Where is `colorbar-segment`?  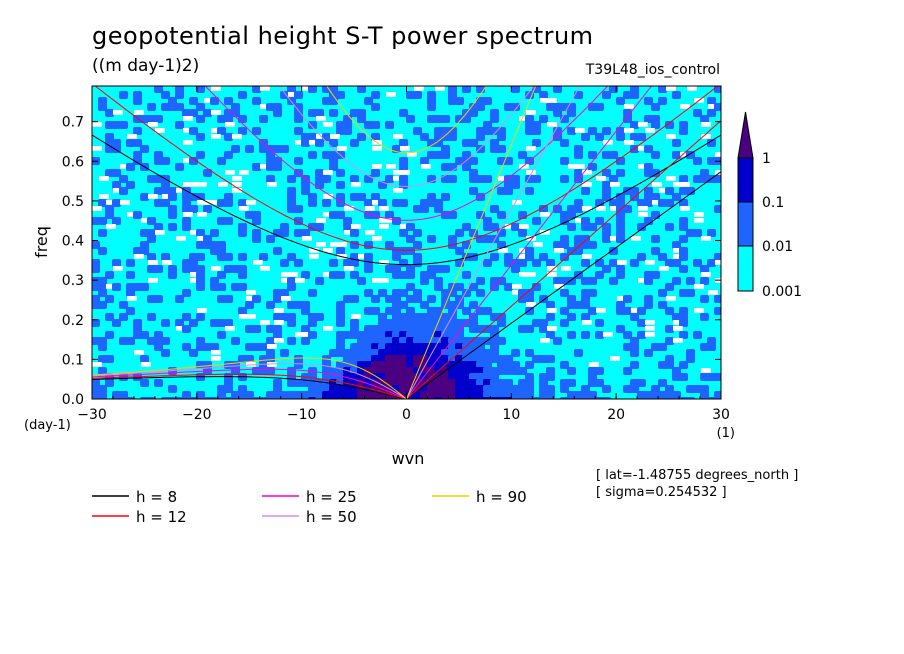
colorbar-segment is located at coordinates (745, 180).